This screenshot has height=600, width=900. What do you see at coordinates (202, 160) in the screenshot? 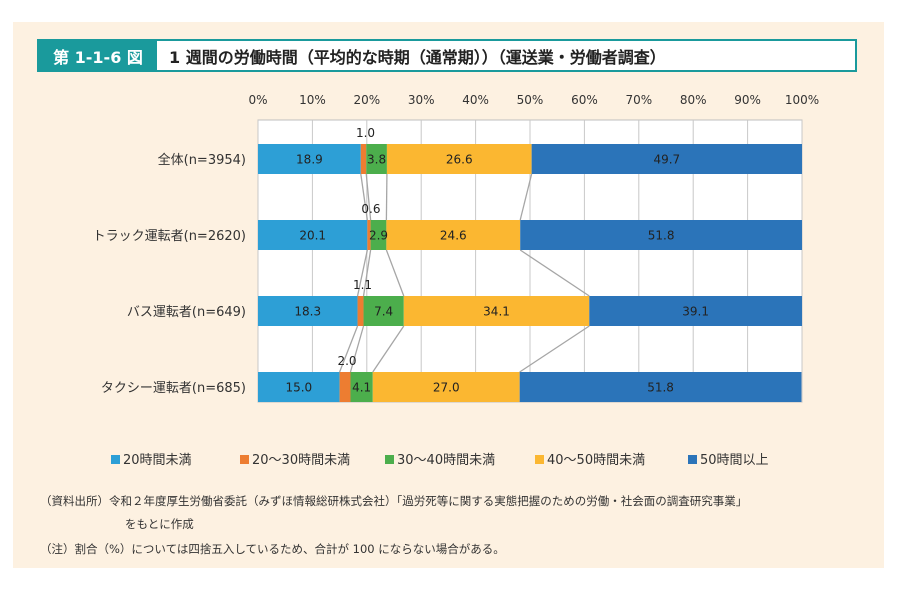
I see `category-label: 全体(n=3954)` at bounding box center [202, 160].